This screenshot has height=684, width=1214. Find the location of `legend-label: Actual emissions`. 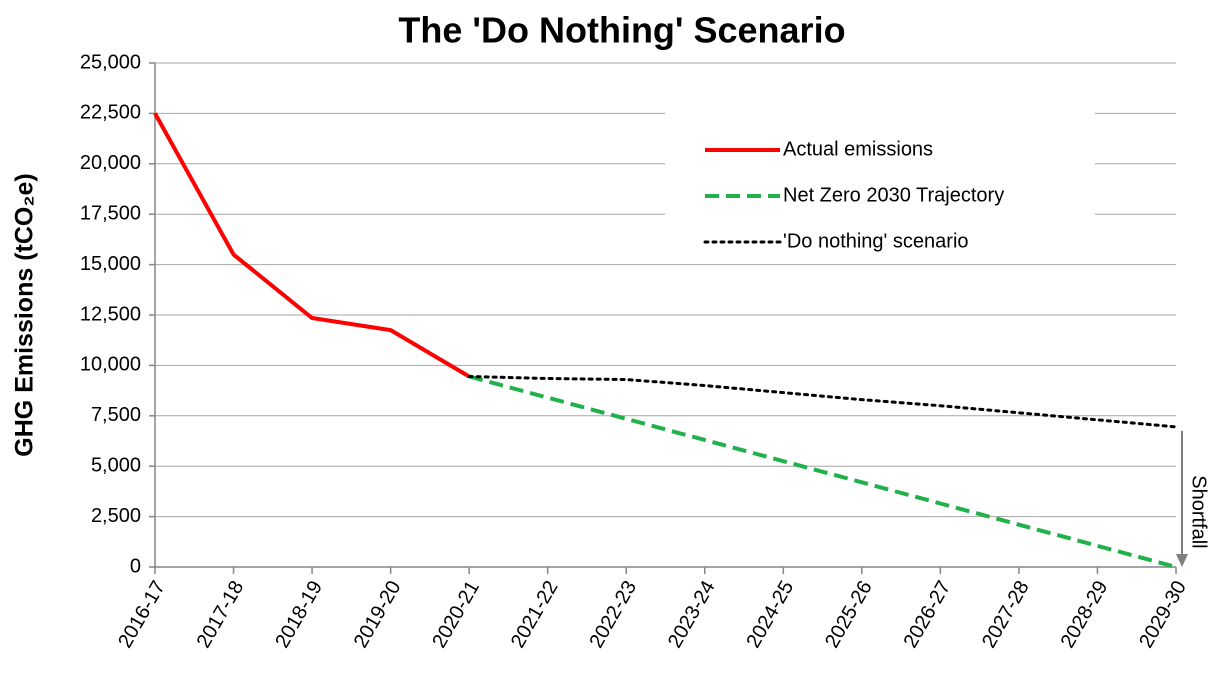

legend-label: Actual emissions is located at coordinates (858, 149).